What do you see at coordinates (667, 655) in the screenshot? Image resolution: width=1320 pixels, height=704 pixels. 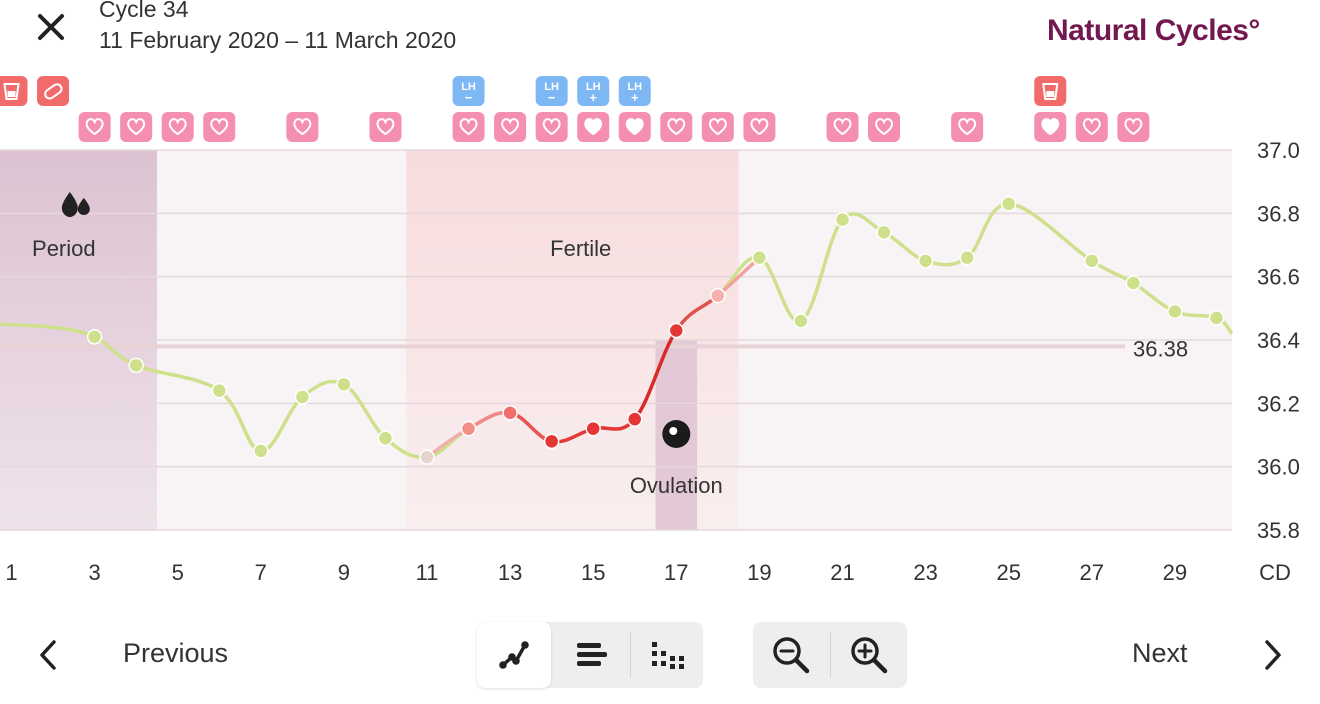 I see `dot-view-button` at bounding box center [667, 655].